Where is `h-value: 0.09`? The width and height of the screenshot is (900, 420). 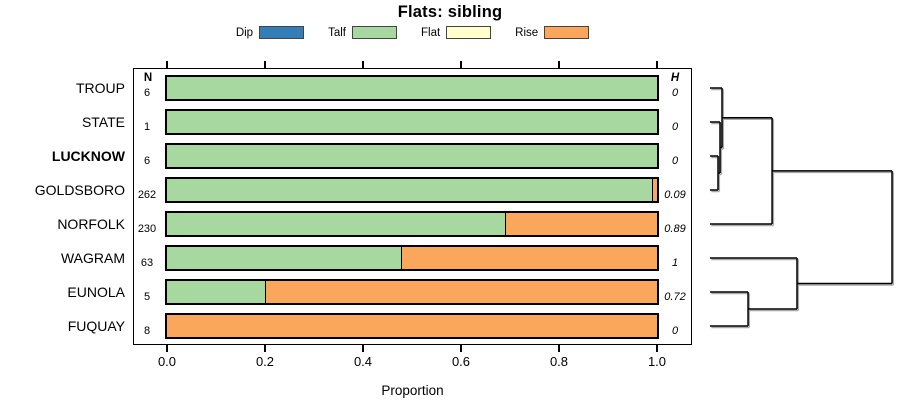
h-value: 0.09 is located at coordinates (675, 195).